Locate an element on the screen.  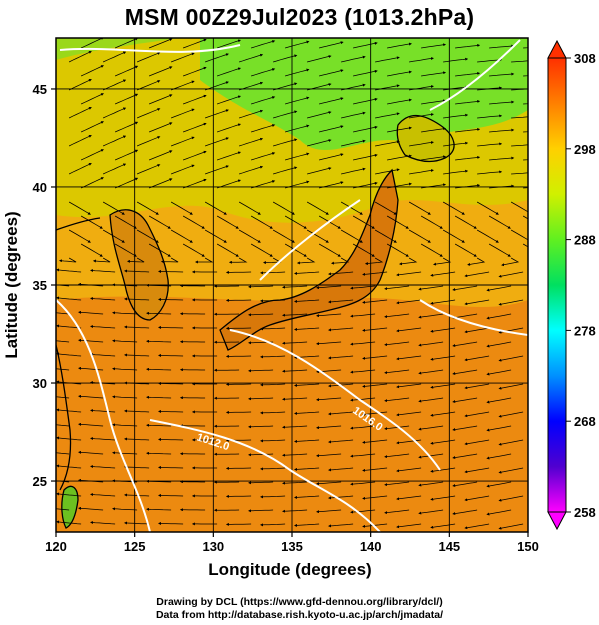
x-tick-label: 130 is located at coordinates (213, 546).